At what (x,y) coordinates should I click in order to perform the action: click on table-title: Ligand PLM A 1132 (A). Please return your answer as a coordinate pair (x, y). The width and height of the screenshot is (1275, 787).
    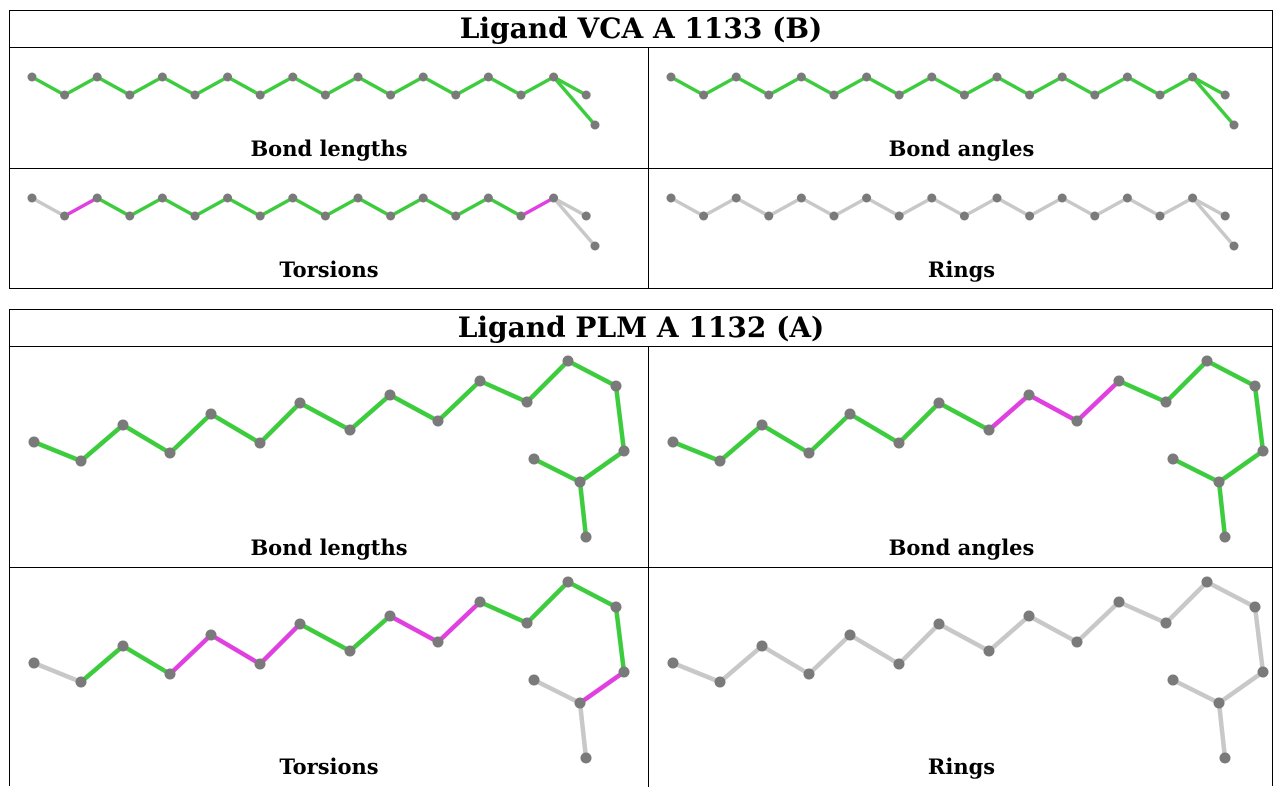
    Looking at the image, I should click on (641, 328).